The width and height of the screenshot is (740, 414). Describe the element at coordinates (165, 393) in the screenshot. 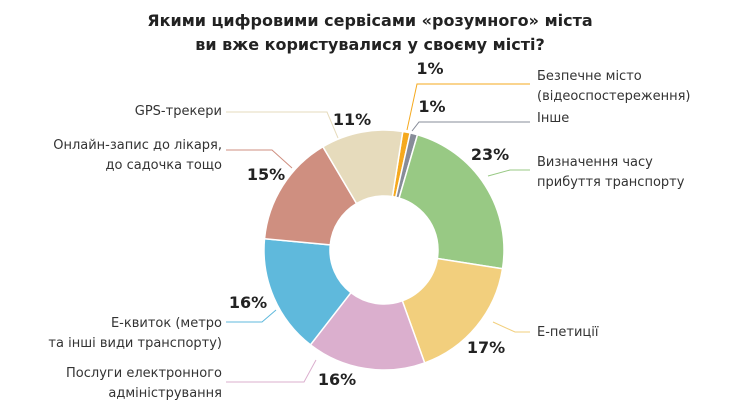

I see `category-label-4: адміністрування` at that location.